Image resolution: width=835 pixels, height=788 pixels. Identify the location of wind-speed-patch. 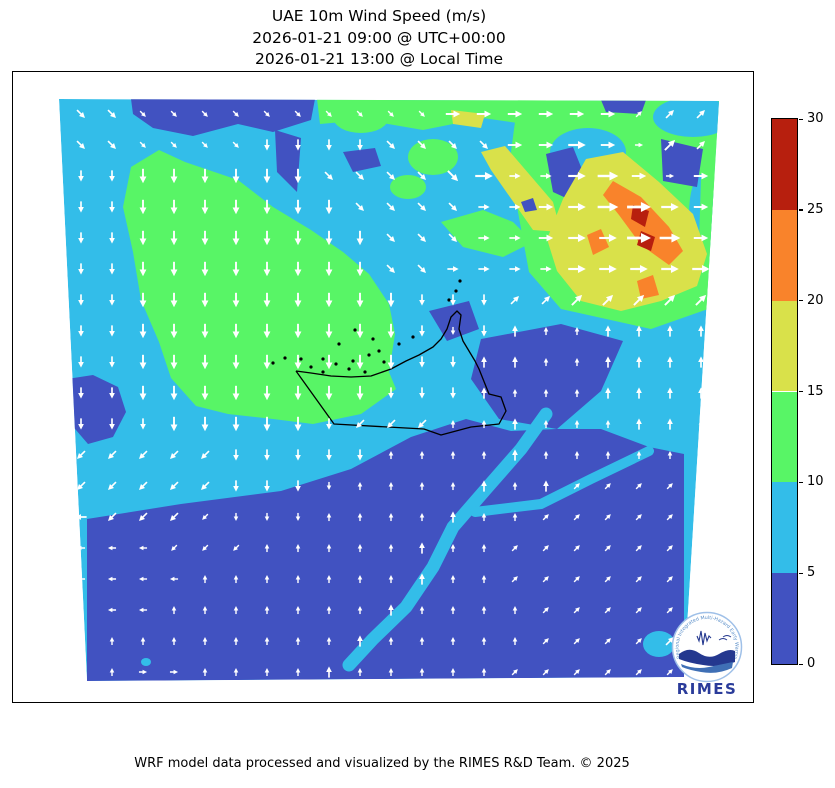
(146, 662).